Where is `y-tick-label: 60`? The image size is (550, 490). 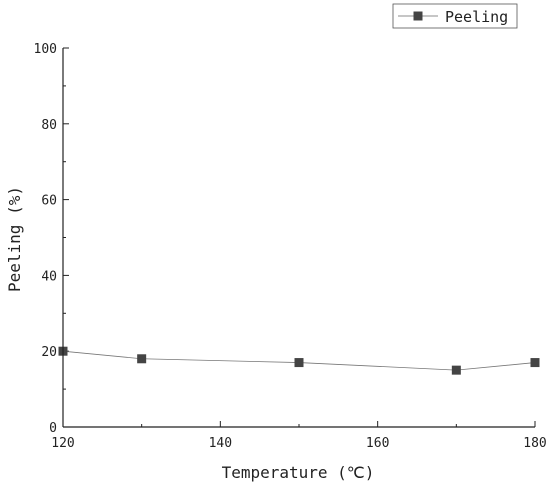
y-tick-label: 60 is located at coordinates (49, 201).